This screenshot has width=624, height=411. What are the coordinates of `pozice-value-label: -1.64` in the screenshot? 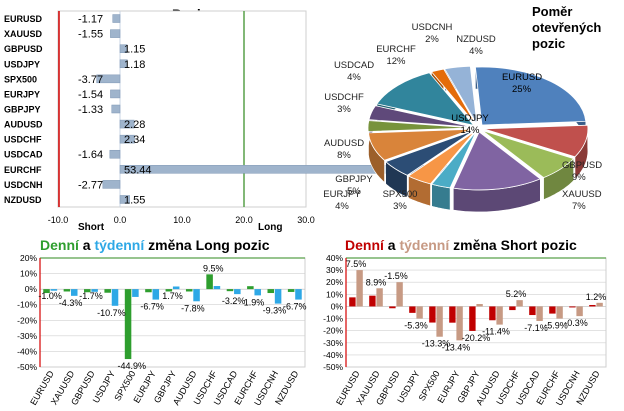 It's located at (90, 155).